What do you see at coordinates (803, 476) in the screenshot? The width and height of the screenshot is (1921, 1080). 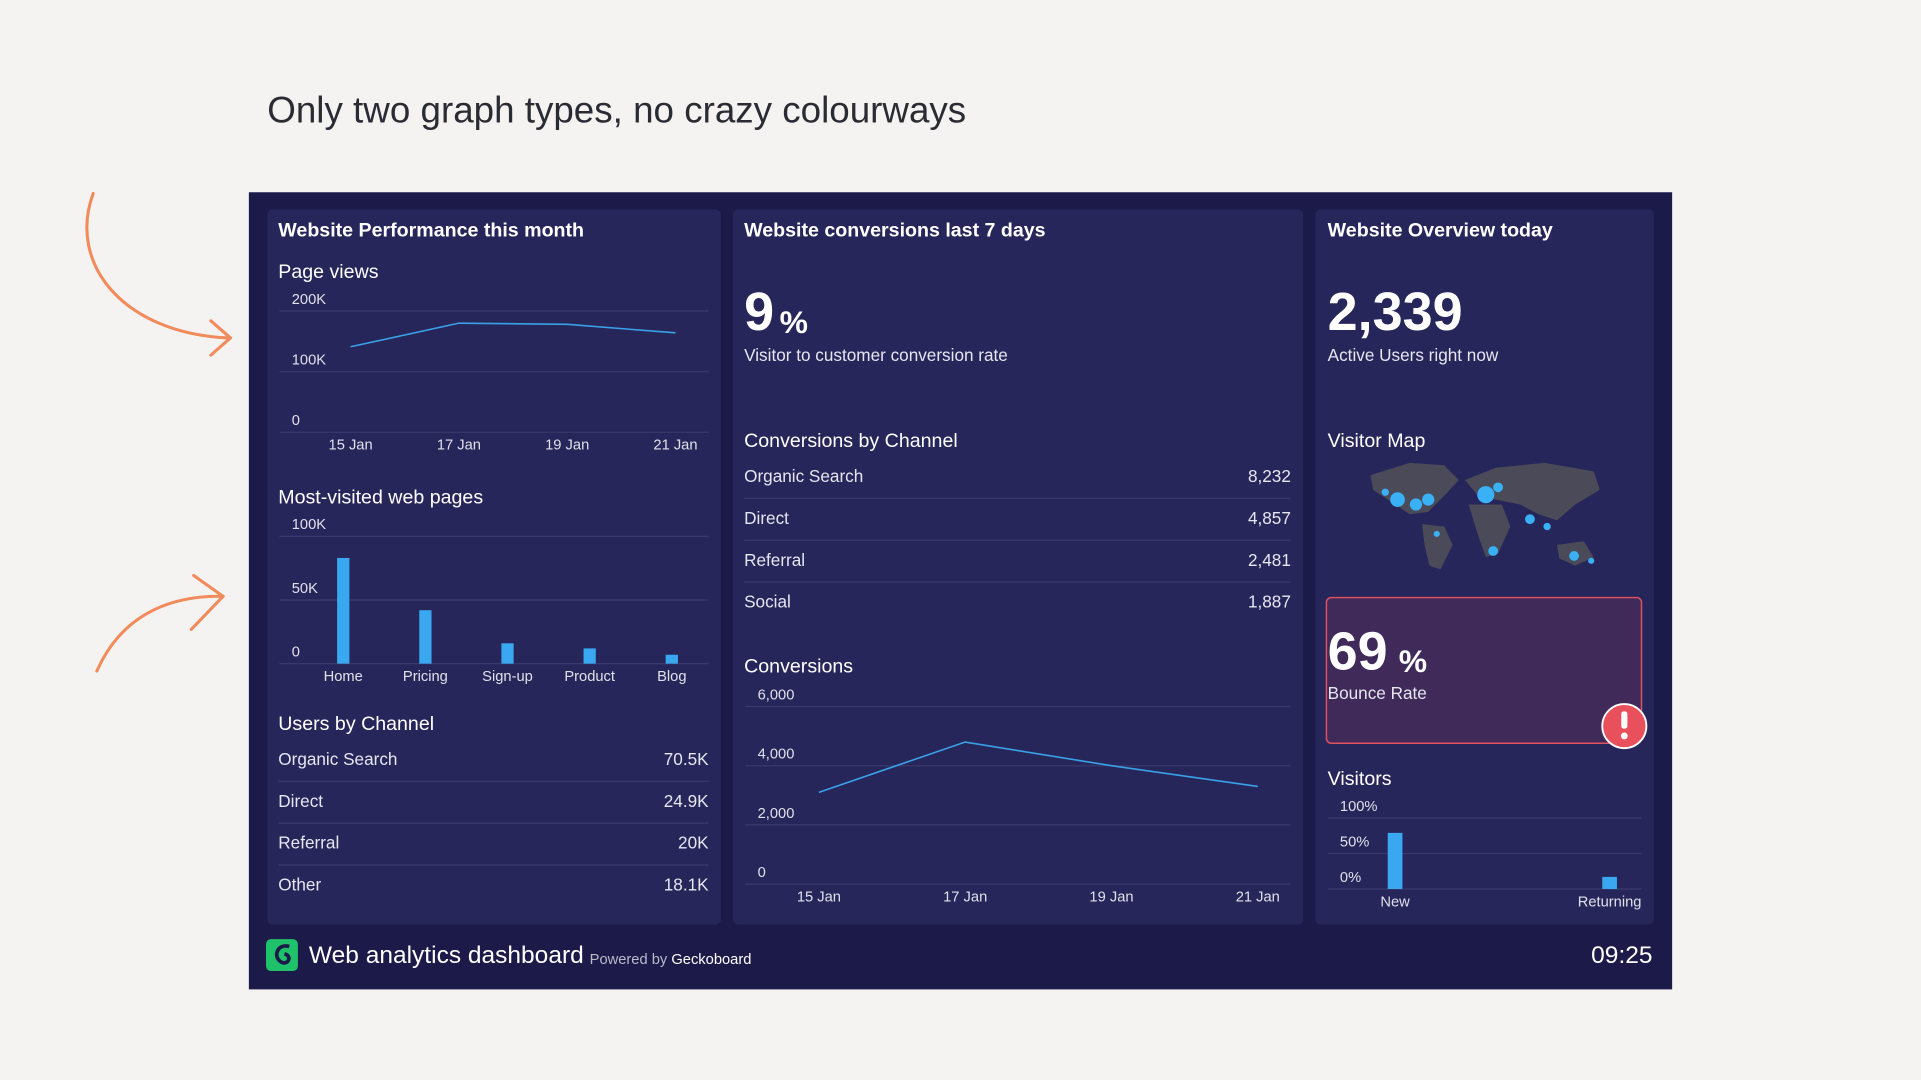 I see `row-label: Organic Search` at bounding box center [803, 476].